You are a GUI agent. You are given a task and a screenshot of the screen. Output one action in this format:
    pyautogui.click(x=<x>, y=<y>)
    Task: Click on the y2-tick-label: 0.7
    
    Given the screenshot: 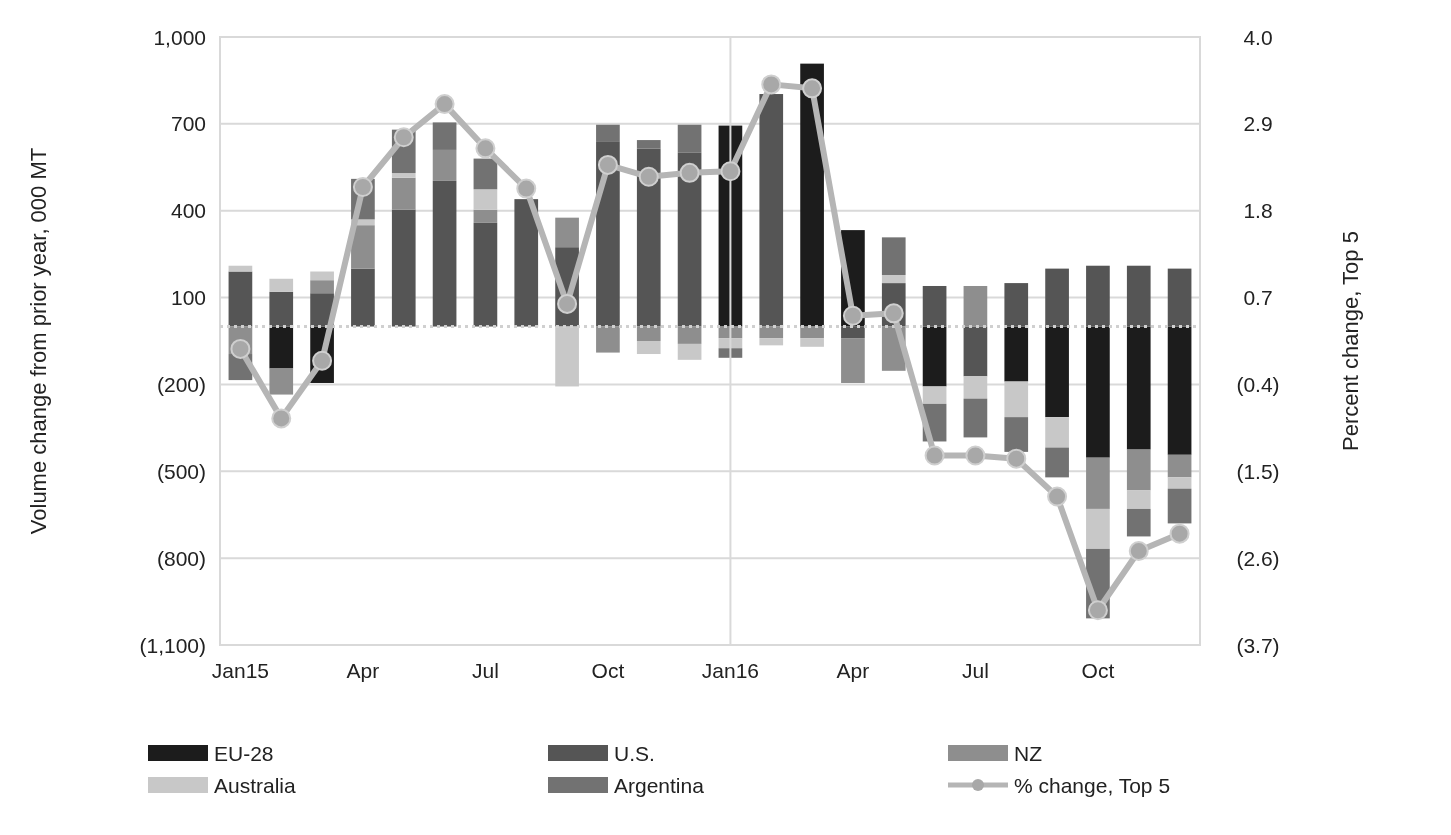 What is the action you would take?
    pyautogui.click(x=1258, y=298)
    